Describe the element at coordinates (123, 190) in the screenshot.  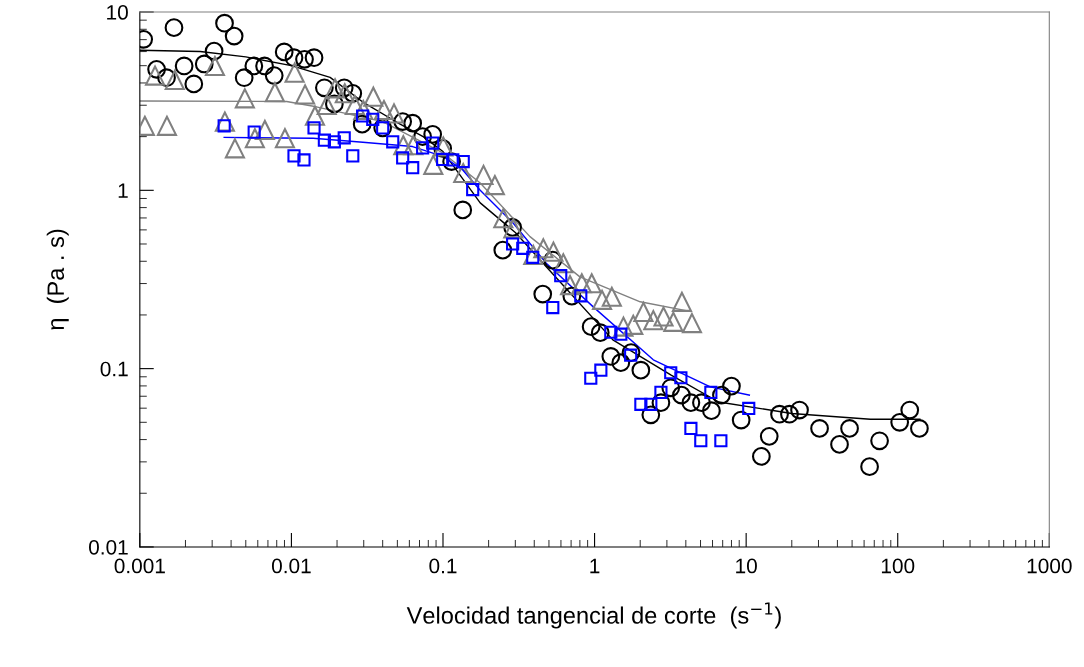
I see `y-tick-label: 1` at that location.